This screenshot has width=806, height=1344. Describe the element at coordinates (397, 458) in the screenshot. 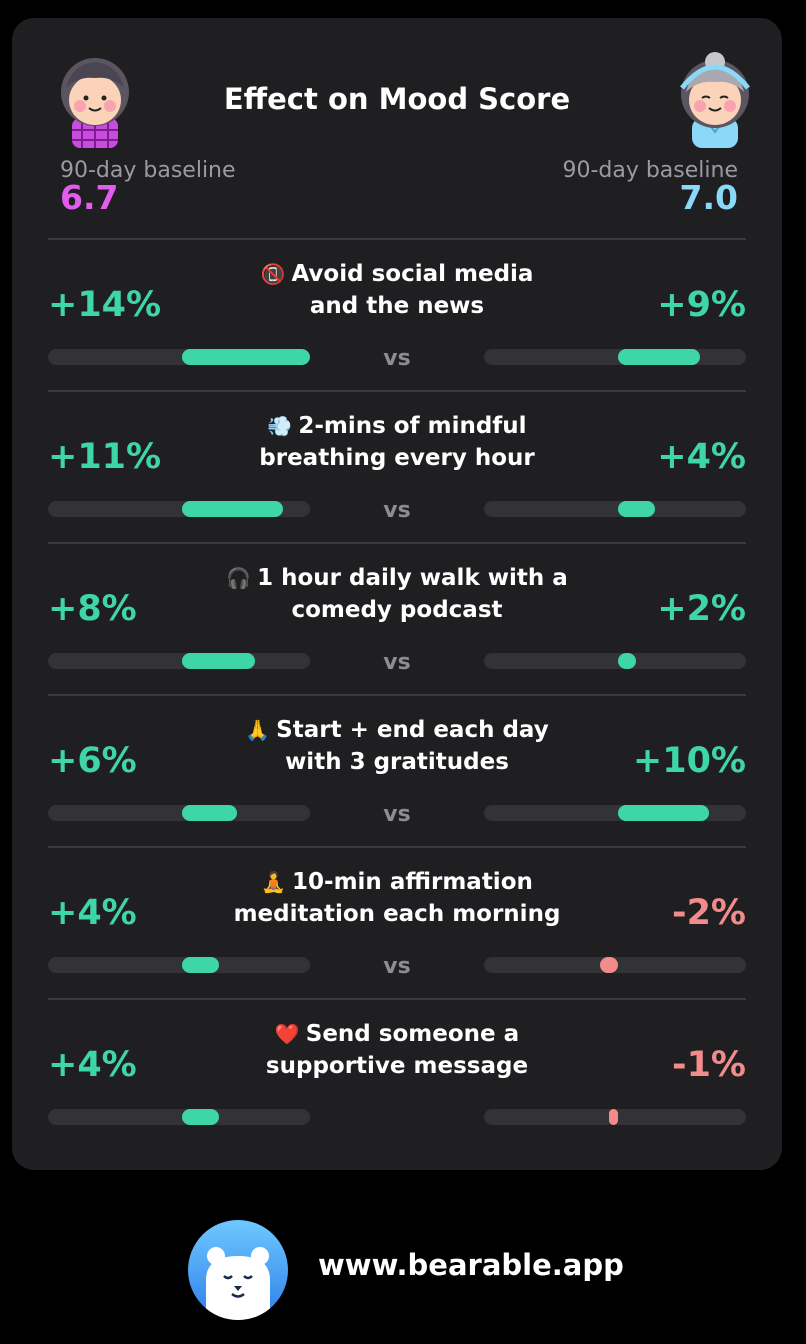

I see `habit-label-line2: breathing every hour` at that location.